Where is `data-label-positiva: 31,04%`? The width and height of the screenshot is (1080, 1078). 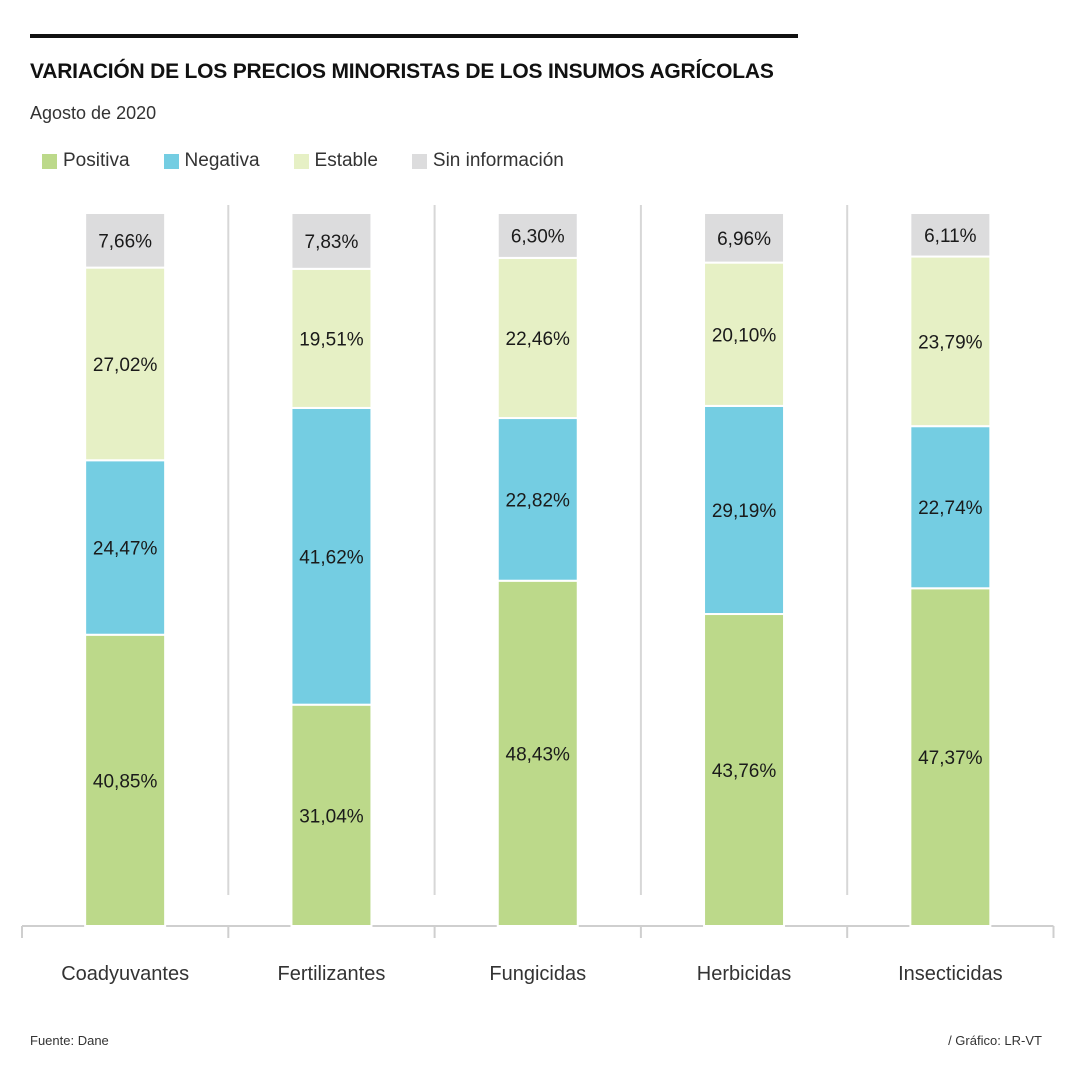 data-label-positiva: 31,04% is located at coordinates (331, 816).